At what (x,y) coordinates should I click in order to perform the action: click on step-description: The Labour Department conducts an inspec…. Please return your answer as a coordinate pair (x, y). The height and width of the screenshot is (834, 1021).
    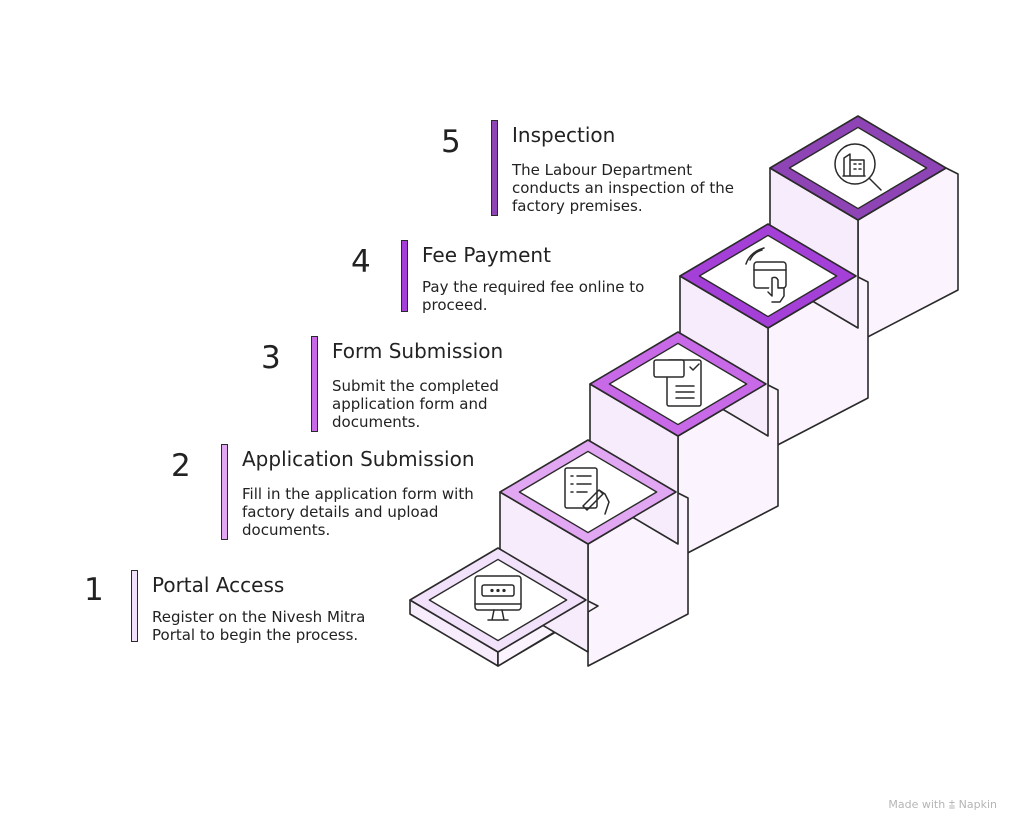
    Looking at the image, I should click on (623, 188).